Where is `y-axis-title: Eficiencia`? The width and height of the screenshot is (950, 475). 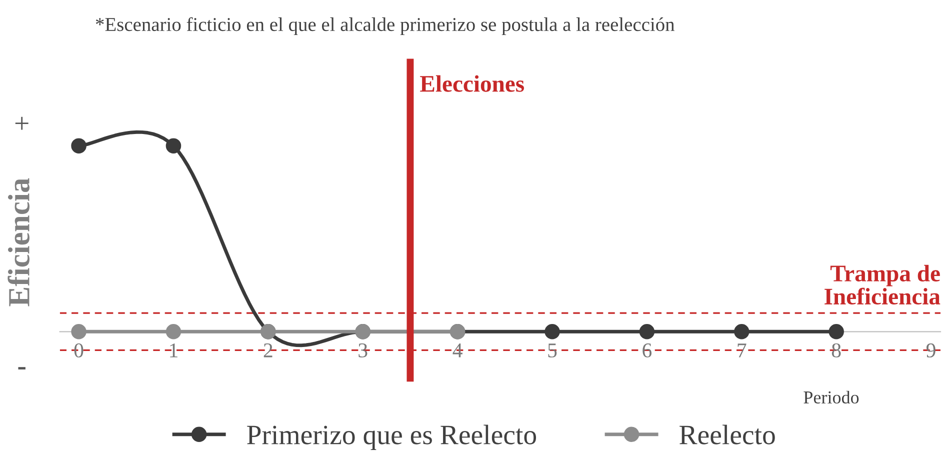 y-axis-title: Eficiencia is located at coordinates (19, 242).